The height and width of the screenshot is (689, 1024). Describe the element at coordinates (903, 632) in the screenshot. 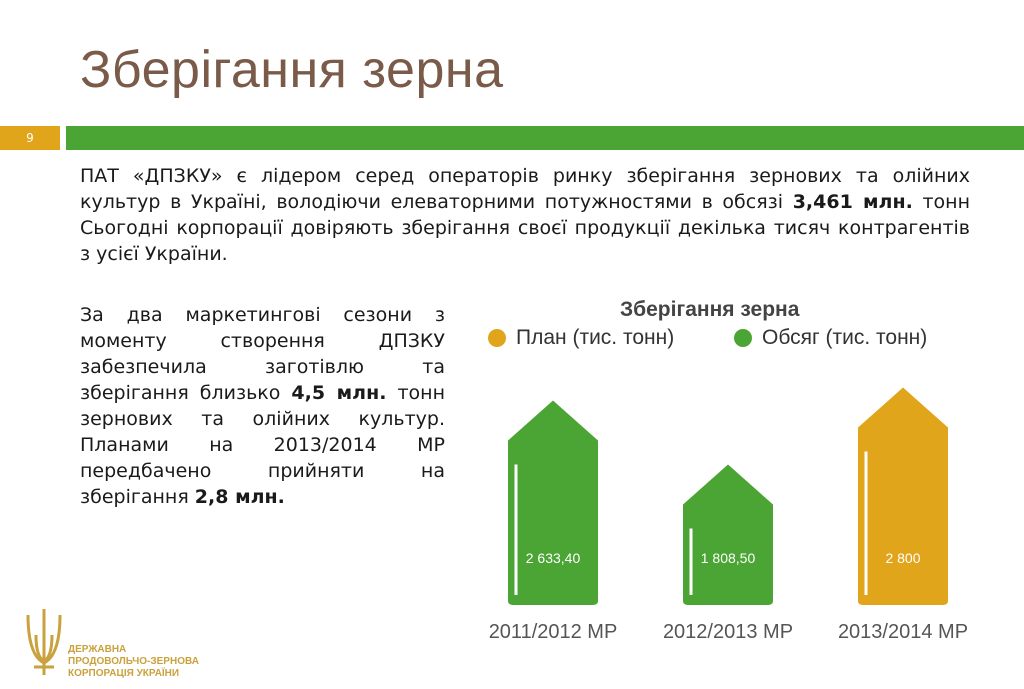

I see `category-label: 2013/2014 МР` at that location.